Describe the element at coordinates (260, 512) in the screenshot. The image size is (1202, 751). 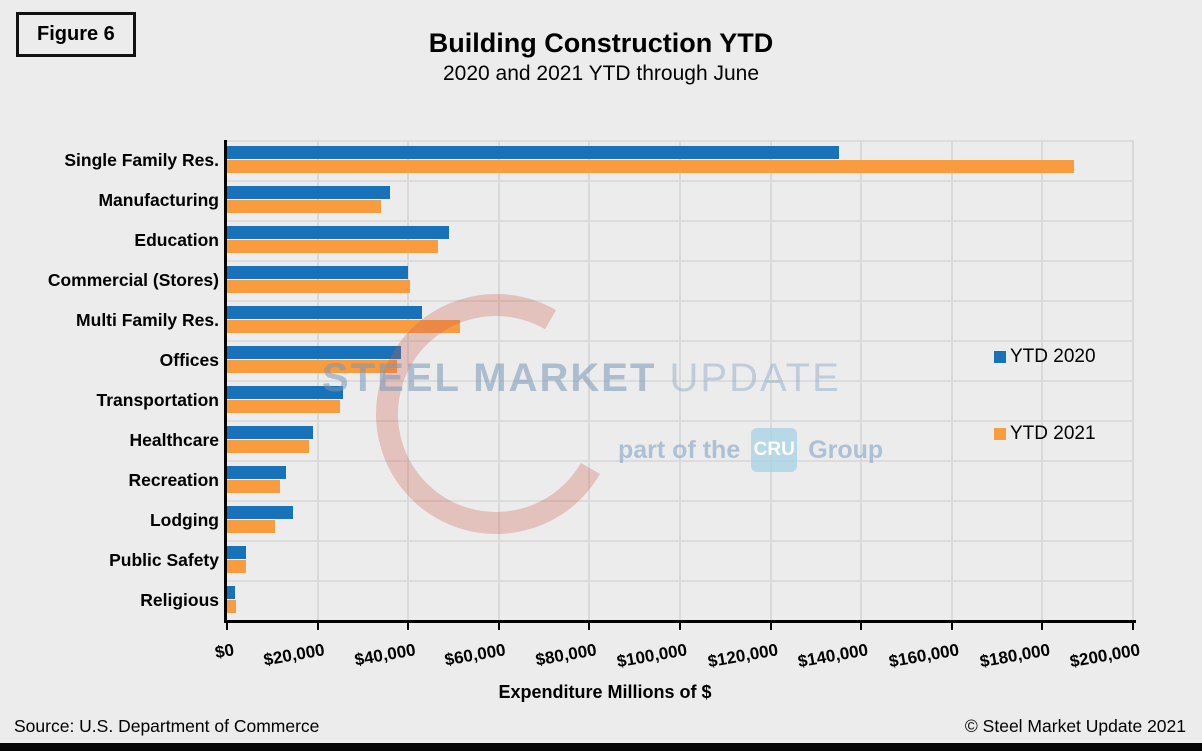
I see `bar-ytd-2020-lodging` at that location.